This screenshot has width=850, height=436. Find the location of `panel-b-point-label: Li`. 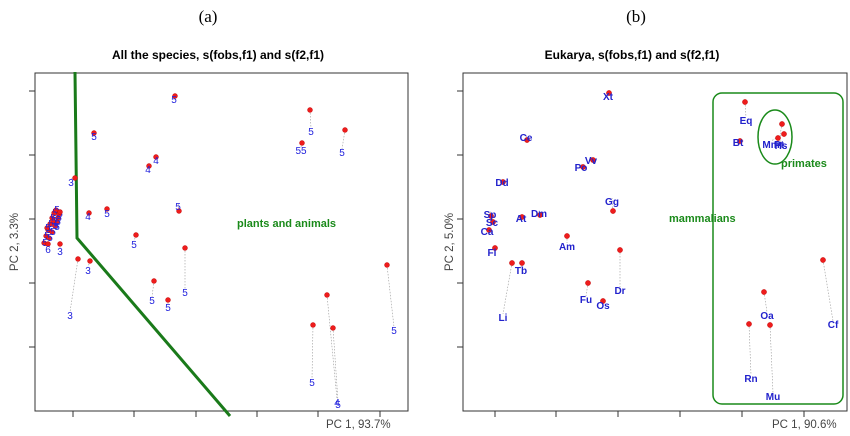

panel-b-point-label: Li is located at coordinates (503, 318).